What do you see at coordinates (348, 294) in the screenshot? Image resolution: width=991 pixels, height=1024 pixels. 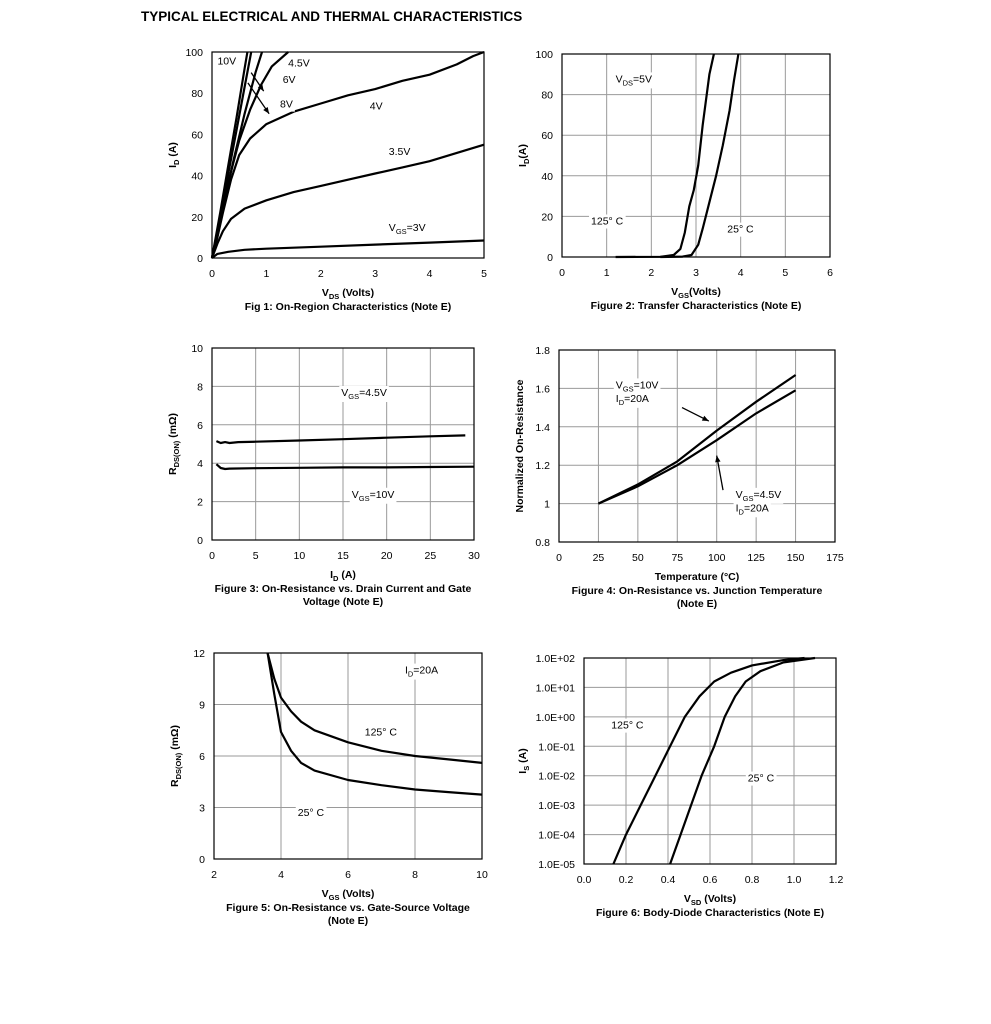 I see `x-axis-label: VDS (Volts)` at bounding box center [348, 294].